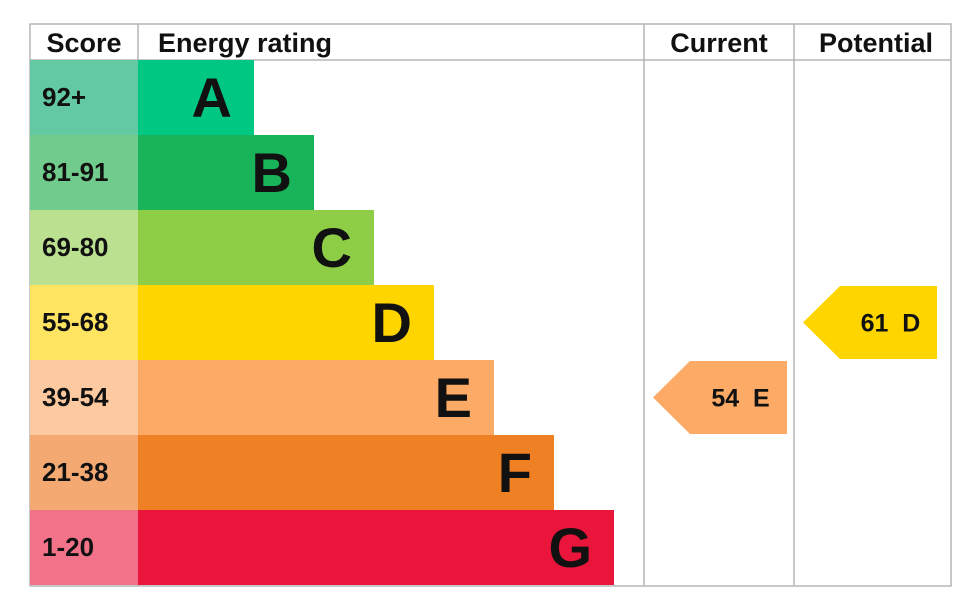  What do you see at coordinates (346, 472) in the screenshot?
I see `band-bar-f` at bounding box center [346, 472].